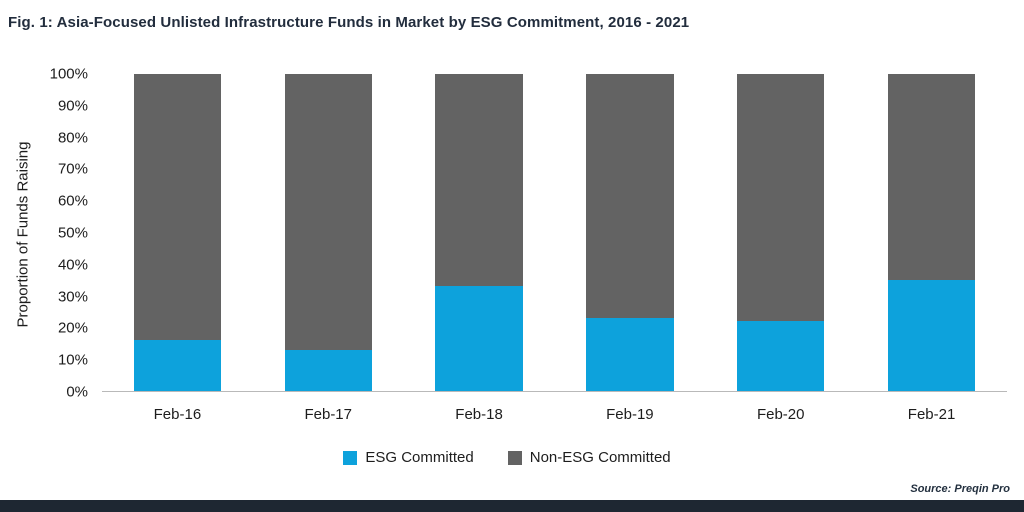 The height and width of the screenshot is (512, 1024). I want to click on y-tick-label: 80%, so click(72, 138).